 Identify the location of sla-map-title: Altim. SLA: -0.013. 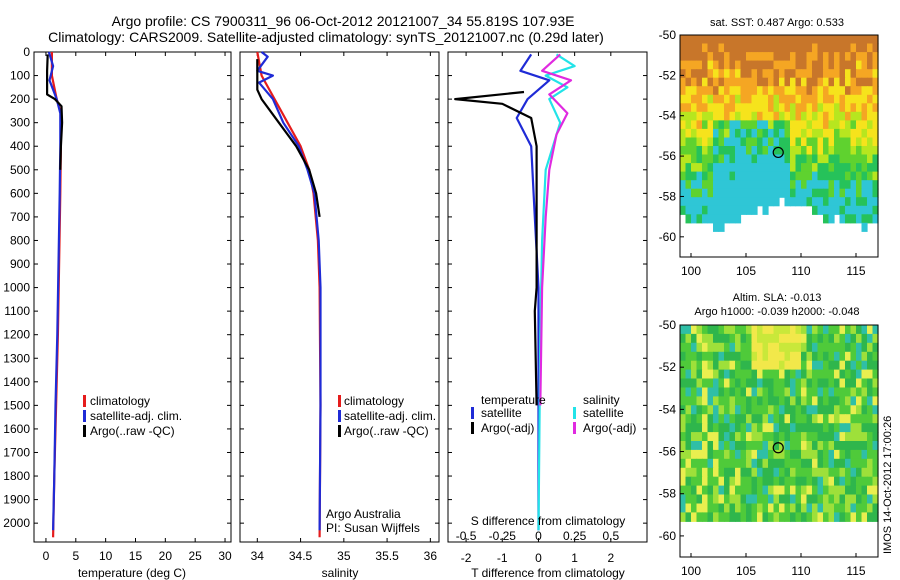
(777, 298).